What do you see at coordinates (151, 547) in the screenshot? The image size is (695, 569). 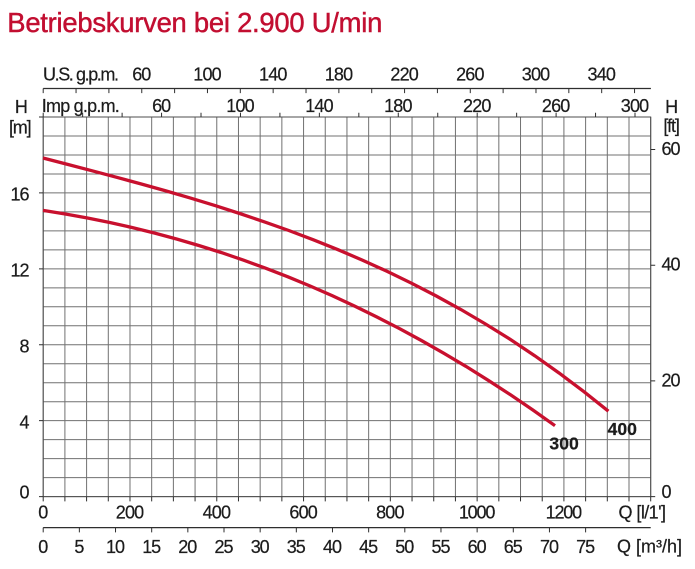 I see `svg-text: 15` at bounding box center [151, 547].